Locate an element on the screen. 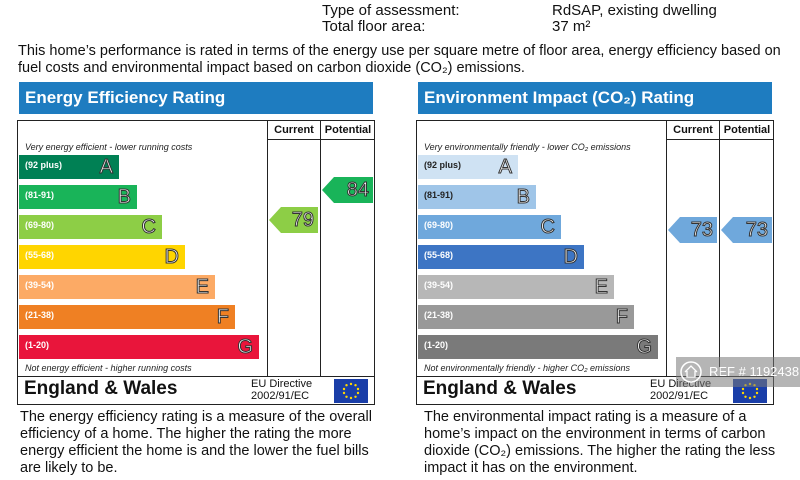 Image resolution: width=800 pixels, height=480 pixels. energy-band-letter: E is located at coordinates (202, 287).